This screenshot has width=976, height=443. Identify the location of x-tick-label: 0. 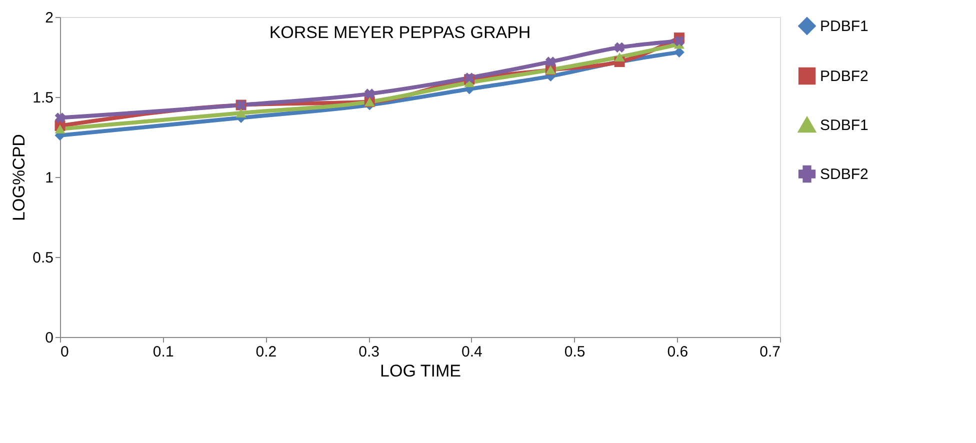
(64, 352).